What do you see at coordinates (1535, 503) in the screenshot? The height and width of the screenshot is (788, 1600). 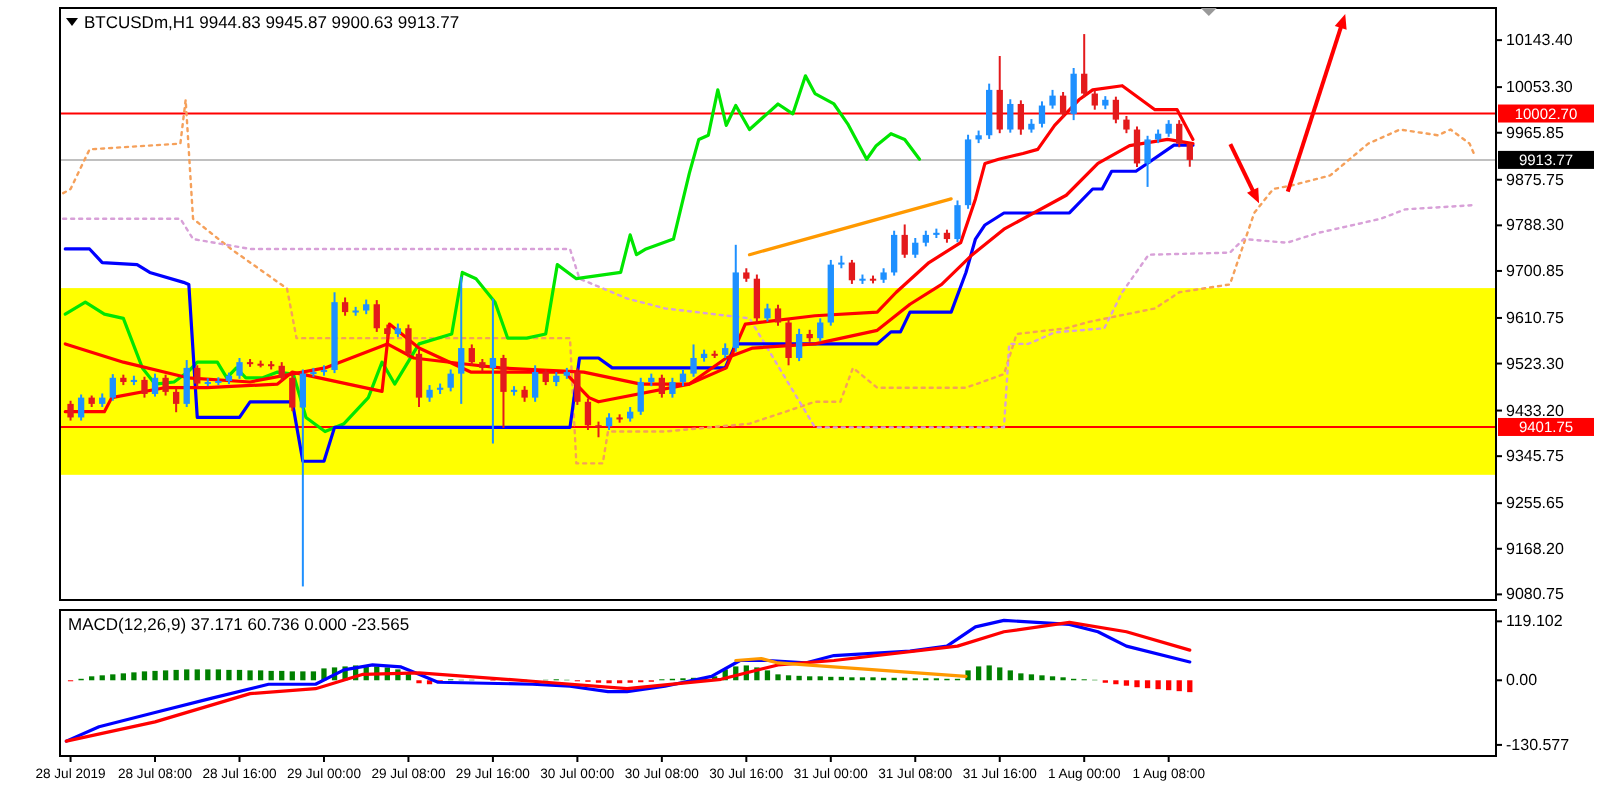 I see `y-tick-label: 9255.65` at bounding box center [1535, 503].